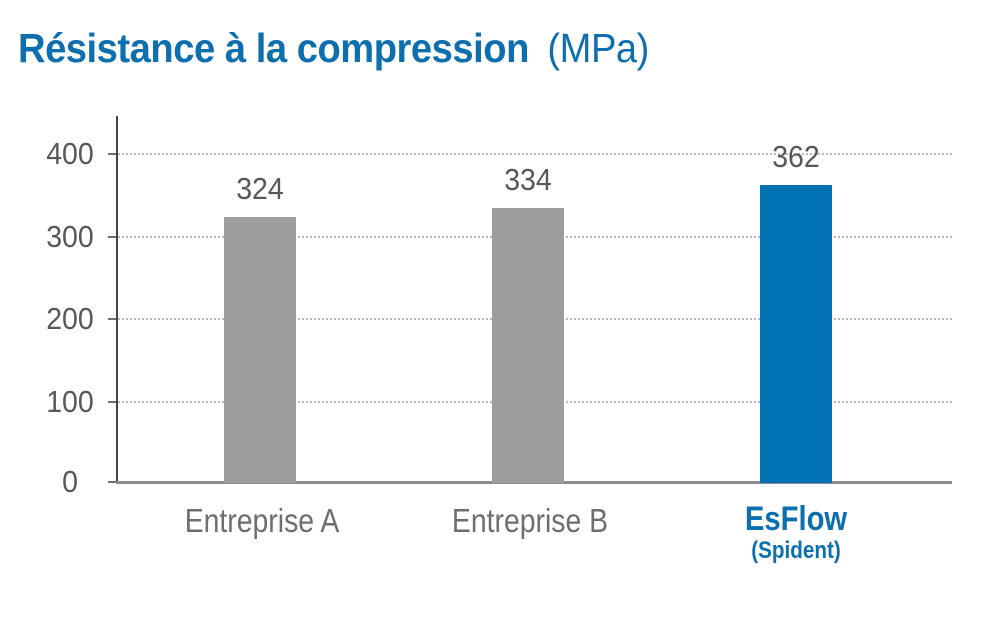 The height and width of the screenshot is (617, 1006). I want to click on bar-entreprise-a, so click(260, 350).